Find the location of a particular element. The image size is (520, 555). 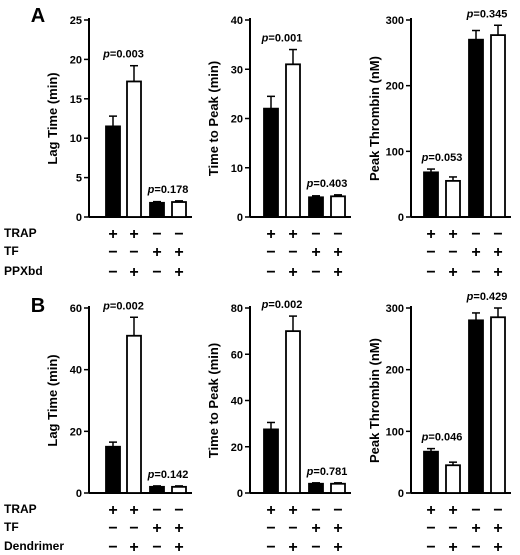

y-tick-label: 300 is located at coordinates (395, 309).